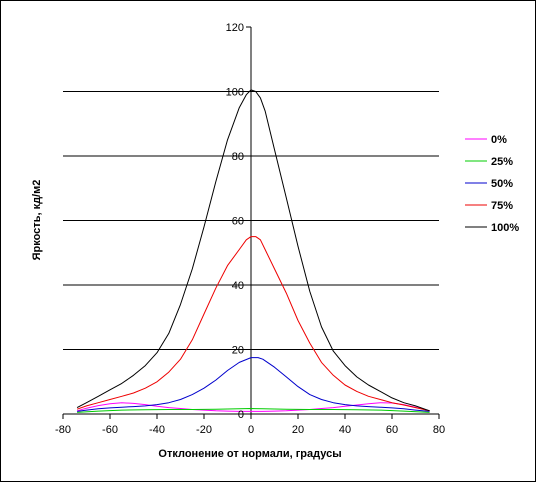  What do you see at coordinates (298, 430) in the screenshot?
I see `x-tick-label: 20` at bounding box center [298, 430].